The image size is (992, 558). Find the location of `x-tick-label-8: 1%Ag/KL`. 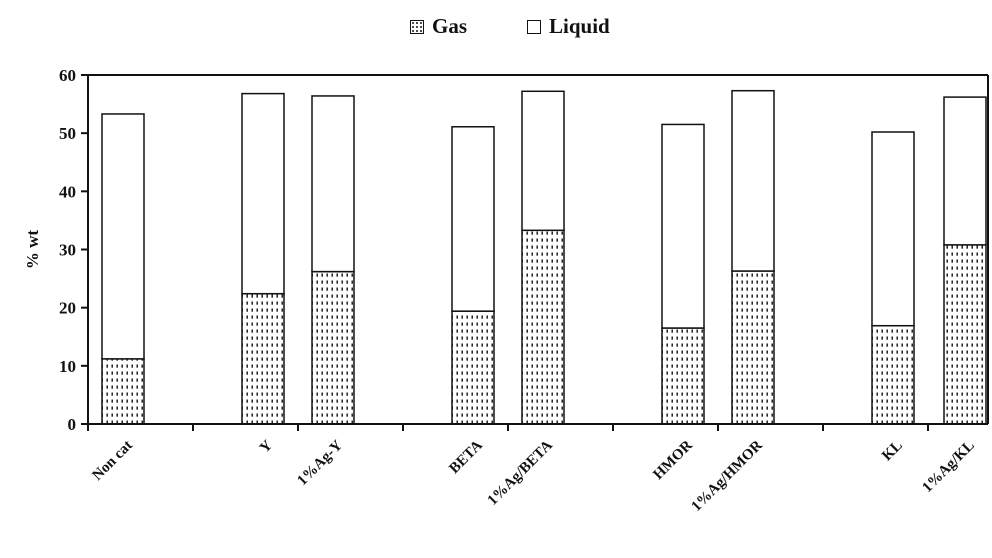

x-tick-label-8: 1%Ag/KL is located at coordinates (948, 467).